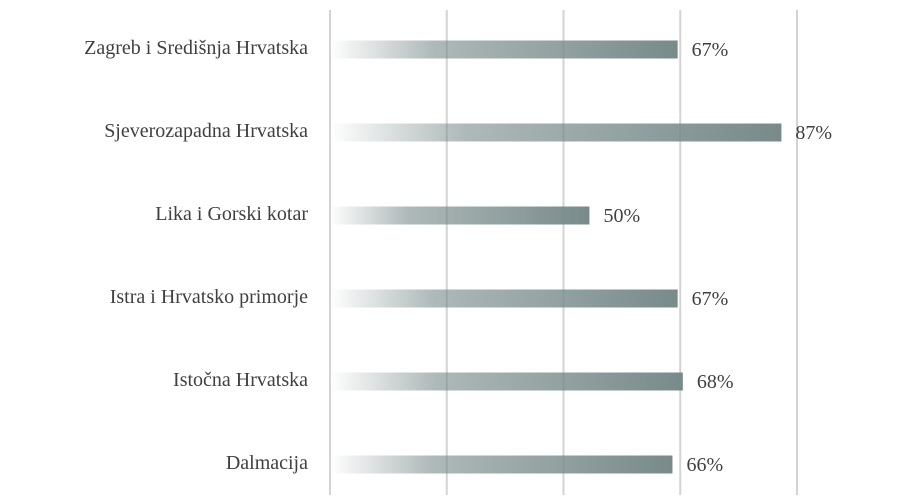  Describe the element at coordinates (715, 382) in the screenshot. I see `value-label: 68%` at that location.